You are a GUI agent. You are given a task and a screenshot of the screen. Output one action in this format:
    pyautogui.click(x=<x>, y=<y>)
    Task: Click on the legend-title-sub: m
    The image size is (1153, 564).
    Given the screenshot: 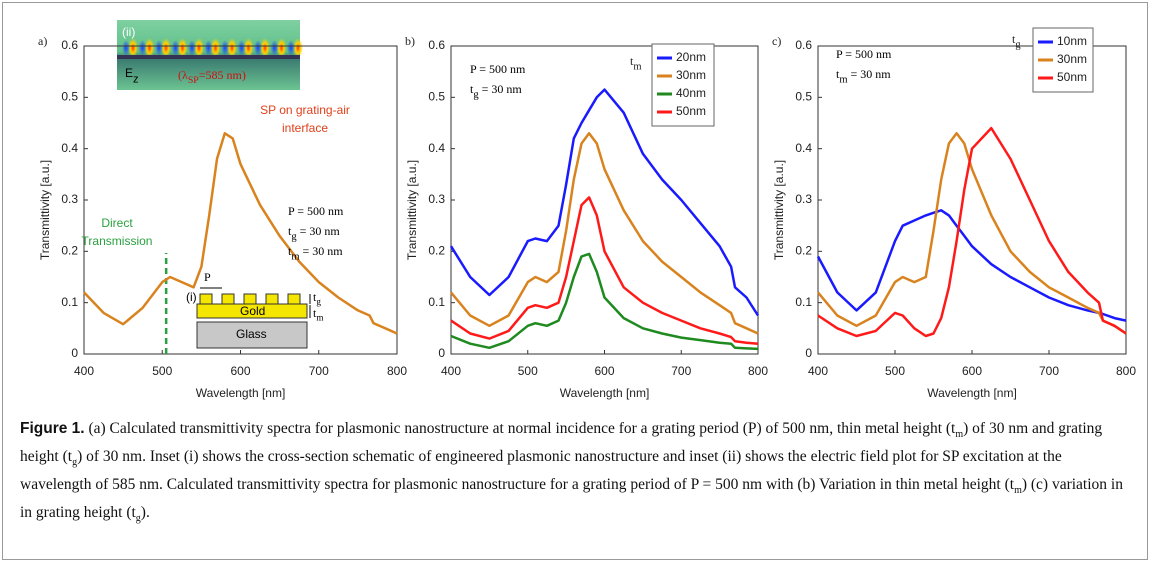 What is the action you would take?
    pyautogui.click(x=637, y=67)
    